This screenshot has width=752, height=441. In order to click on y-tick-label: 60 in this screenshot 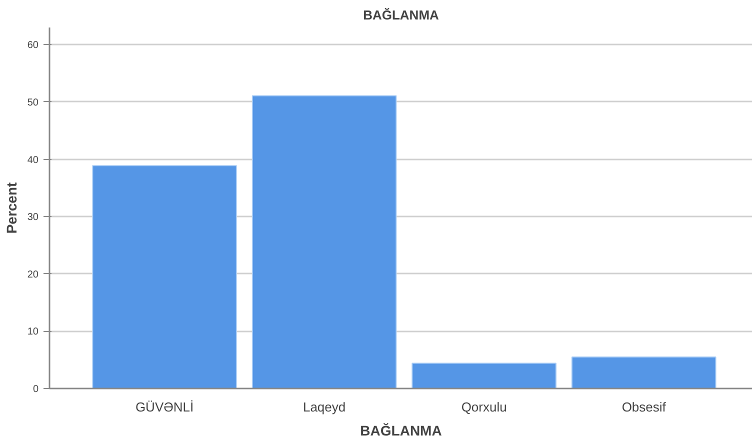, I will do `click(33, 46)`.